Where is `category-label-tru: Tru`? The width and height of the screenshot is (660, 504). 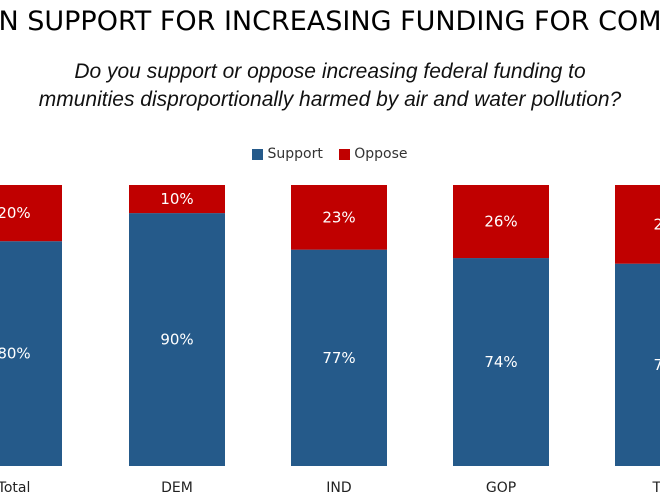
category-label-tru: Tru is located at coordinates (655, 488).